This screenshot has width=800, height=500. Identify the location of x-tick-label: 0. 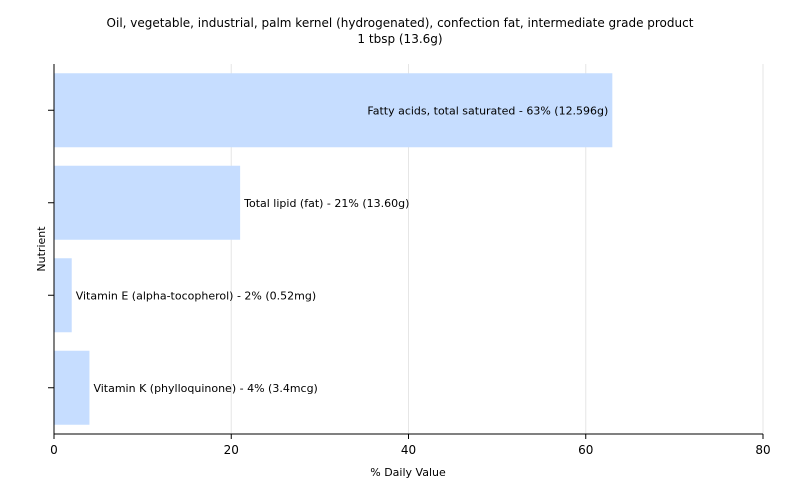
(54, 450).